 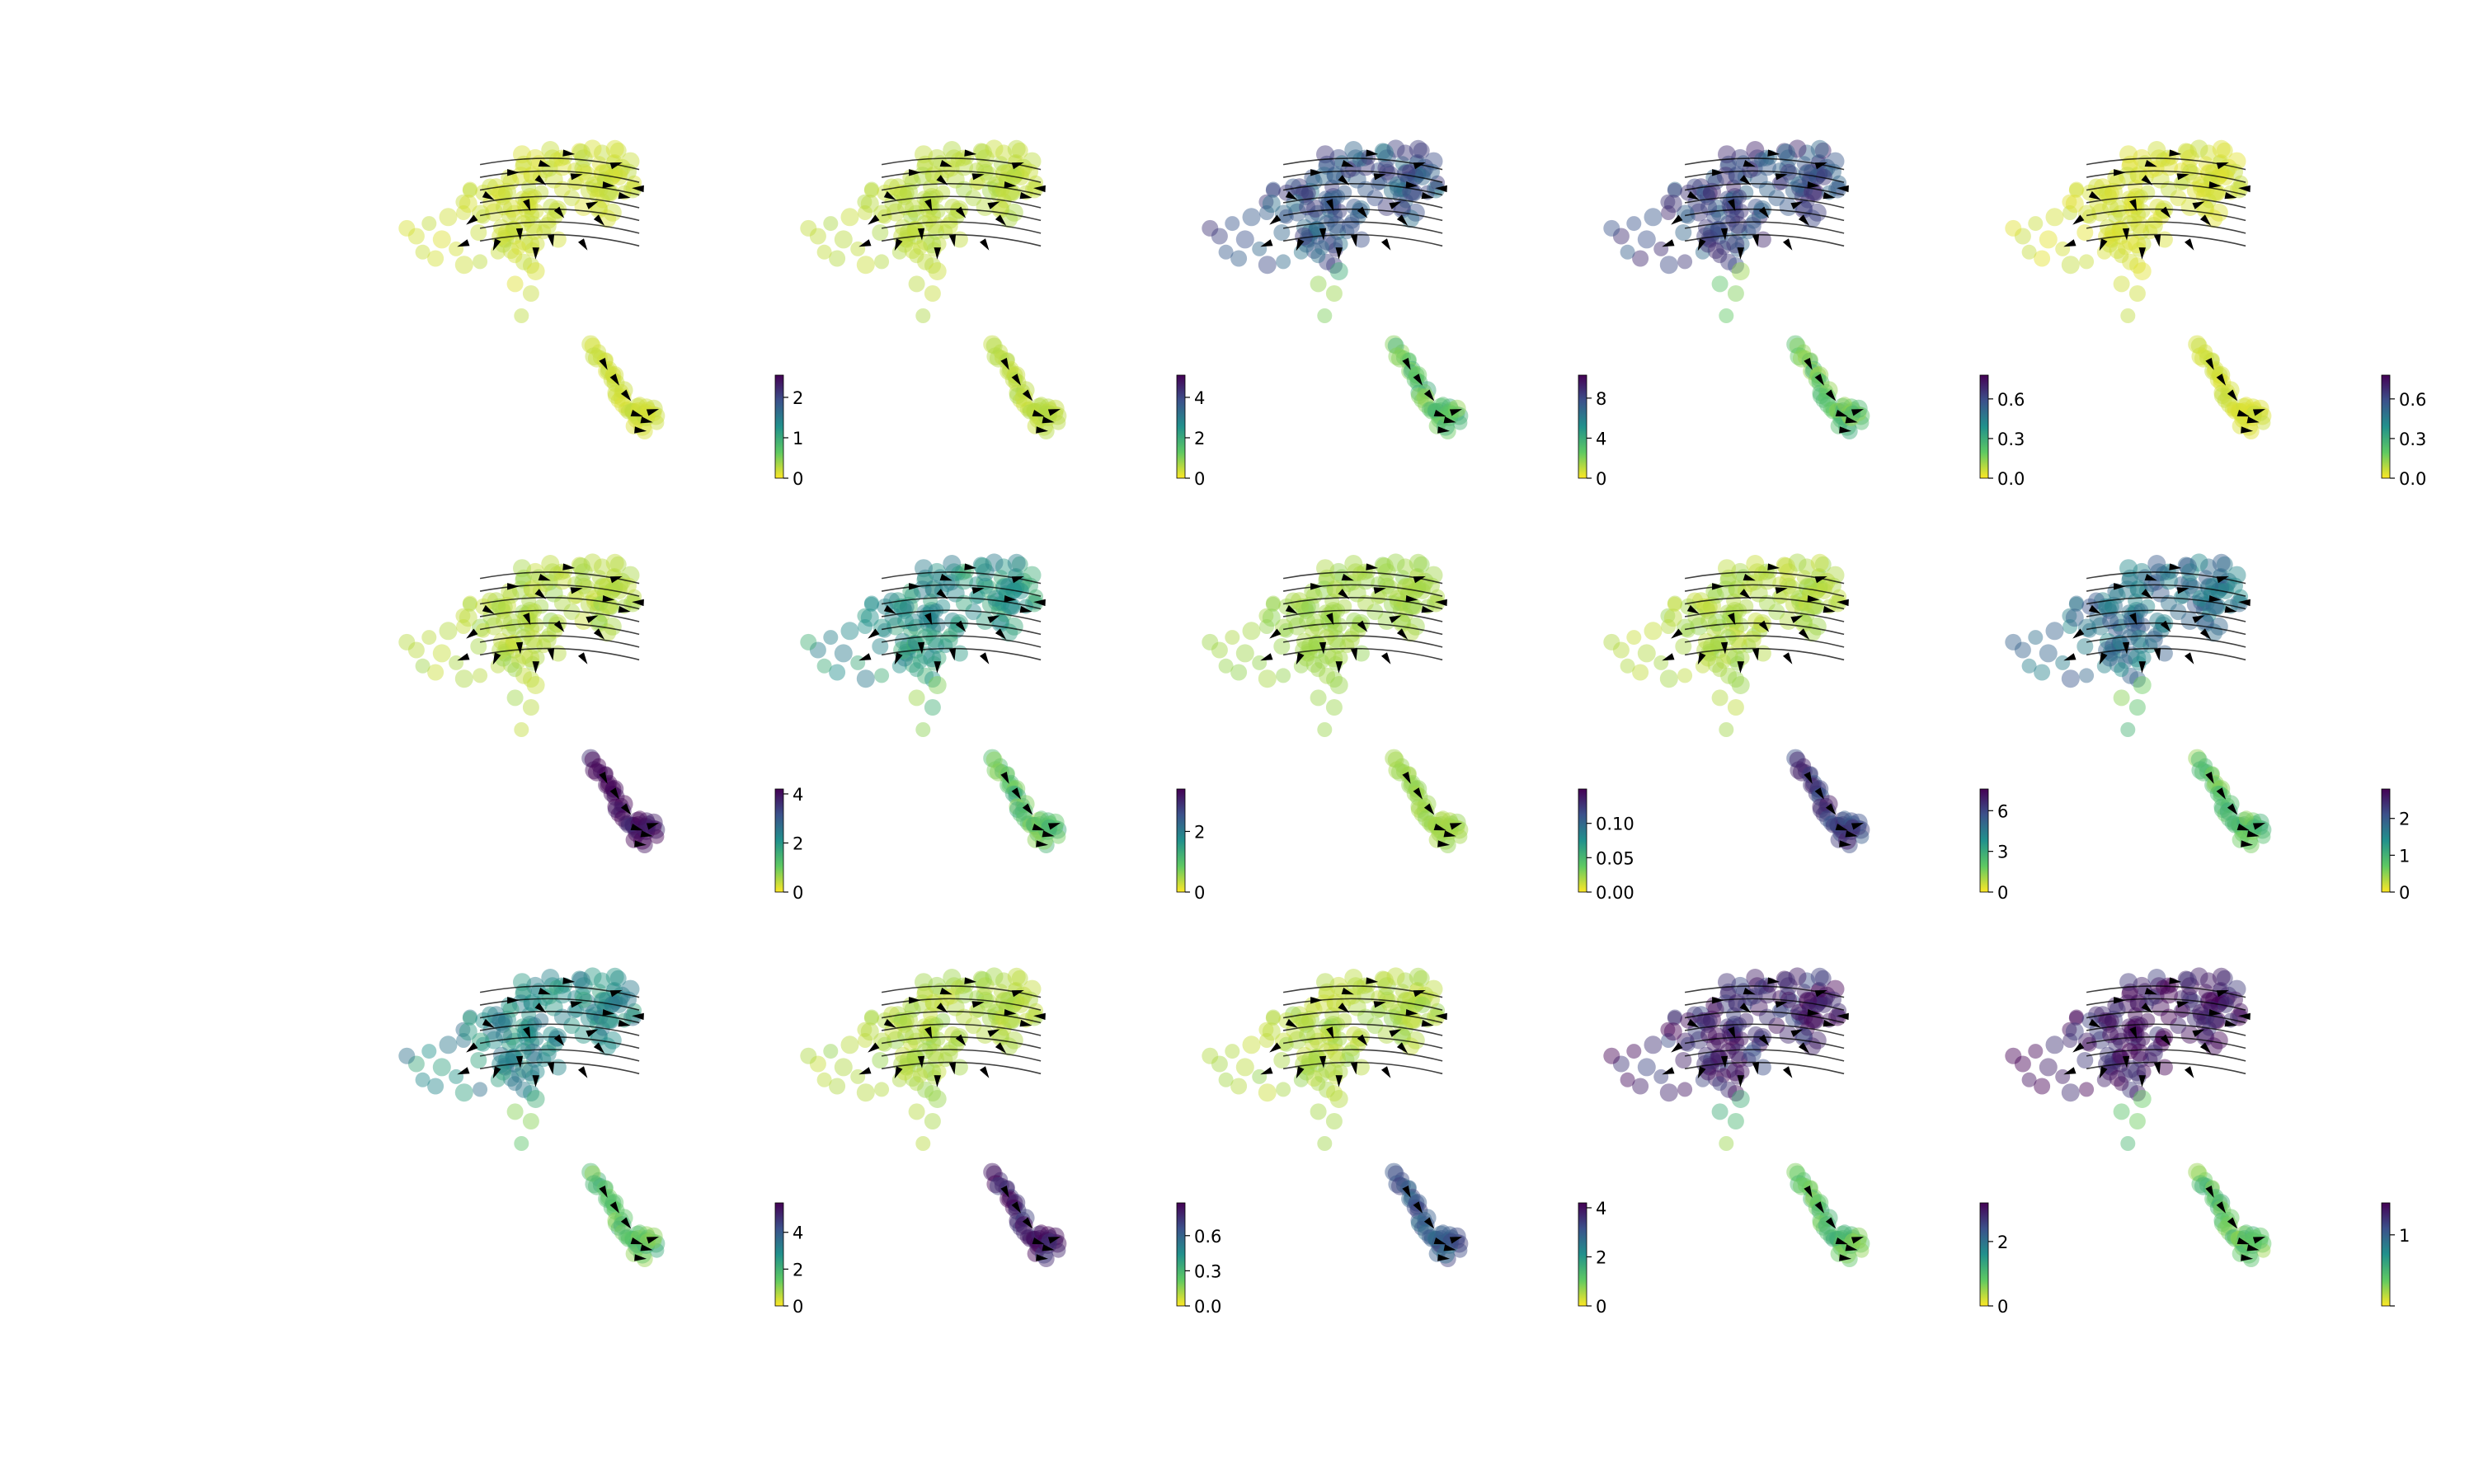 I want to click on colorbar-tick-label: 0.05, so click(x=1615, y=858).